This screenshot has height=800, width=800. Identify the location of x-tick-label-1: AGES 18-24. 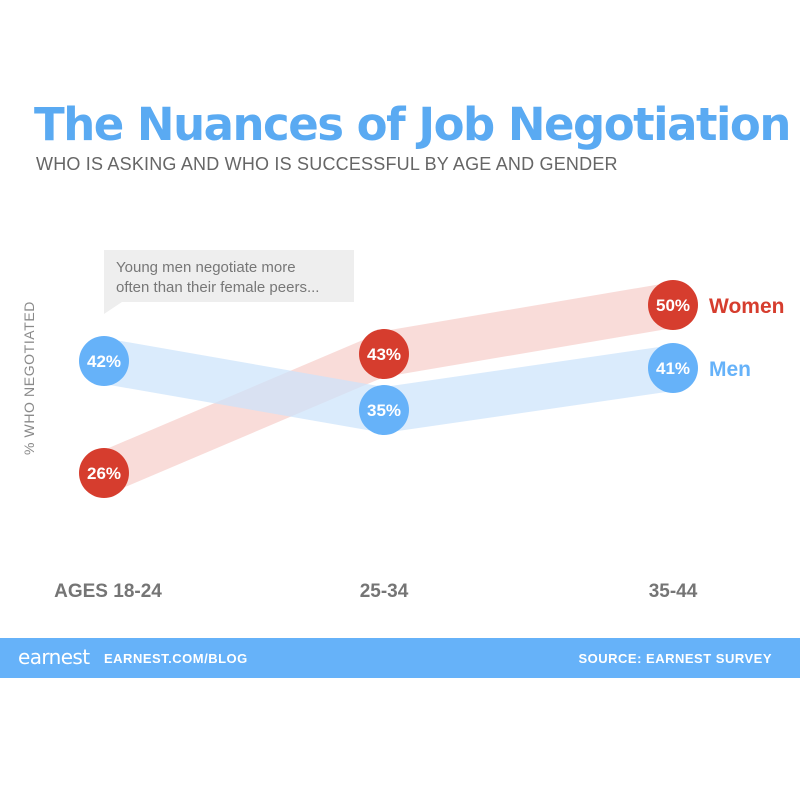
(108, 591).